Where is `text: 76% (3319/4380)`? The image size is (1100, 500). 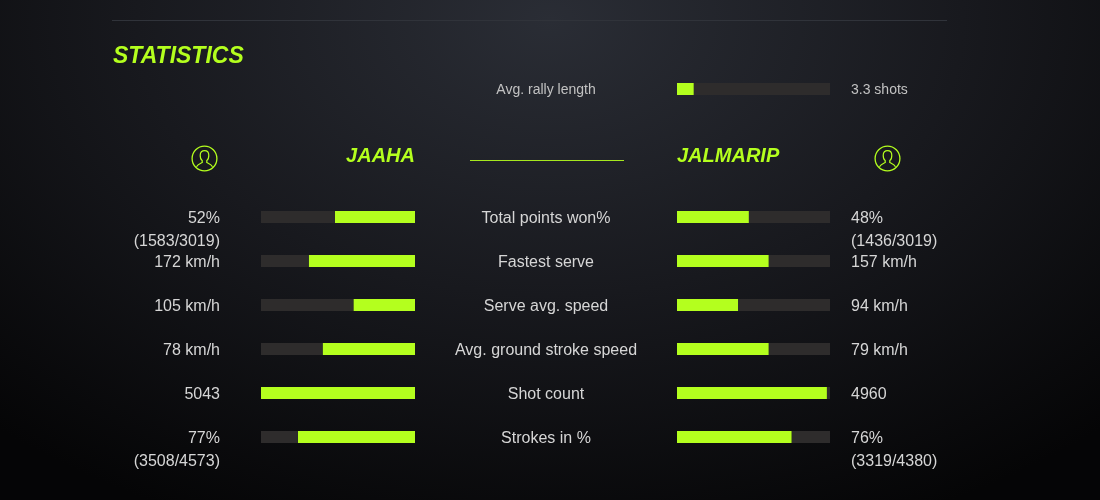 text: 76% (3319/4380) is located at coordinates (894, 449).